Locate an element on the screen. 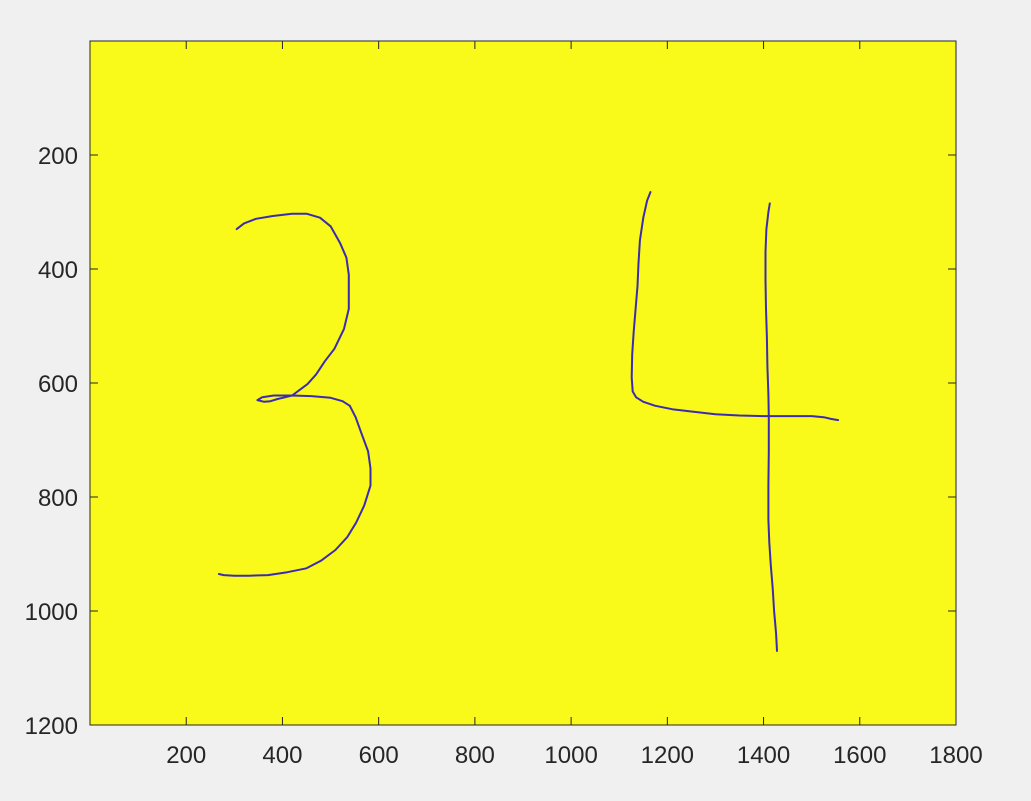  digit-3-lower-arc is located at coordinates (294, 490).